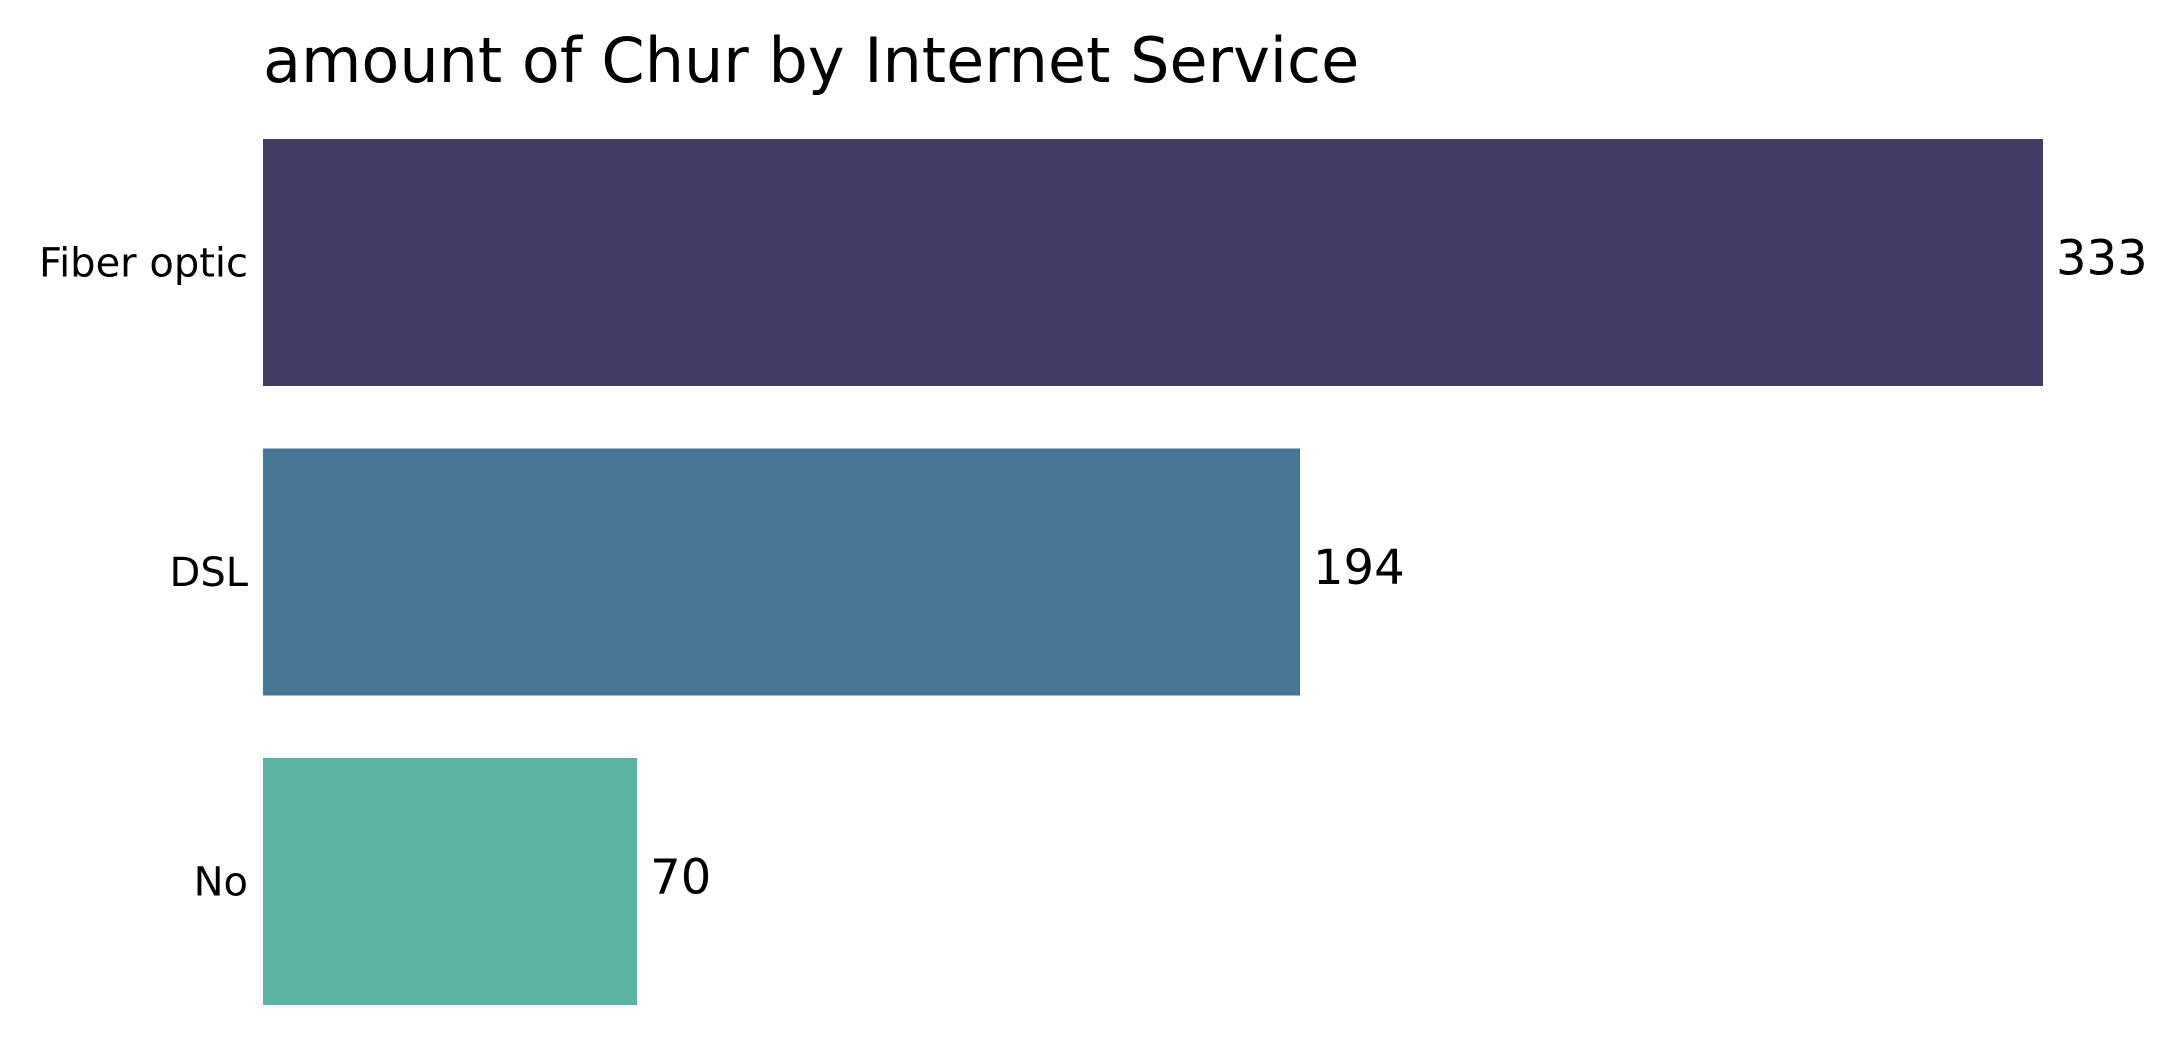  I want to click on category-tick-label: No, so click(221, 883).